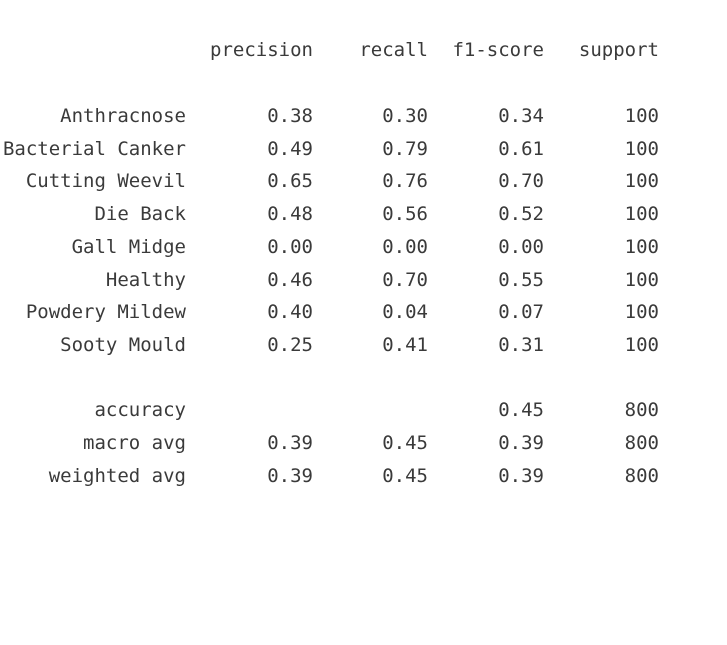  I want to click on f1-score-value: 0.61, so click(521, 149).